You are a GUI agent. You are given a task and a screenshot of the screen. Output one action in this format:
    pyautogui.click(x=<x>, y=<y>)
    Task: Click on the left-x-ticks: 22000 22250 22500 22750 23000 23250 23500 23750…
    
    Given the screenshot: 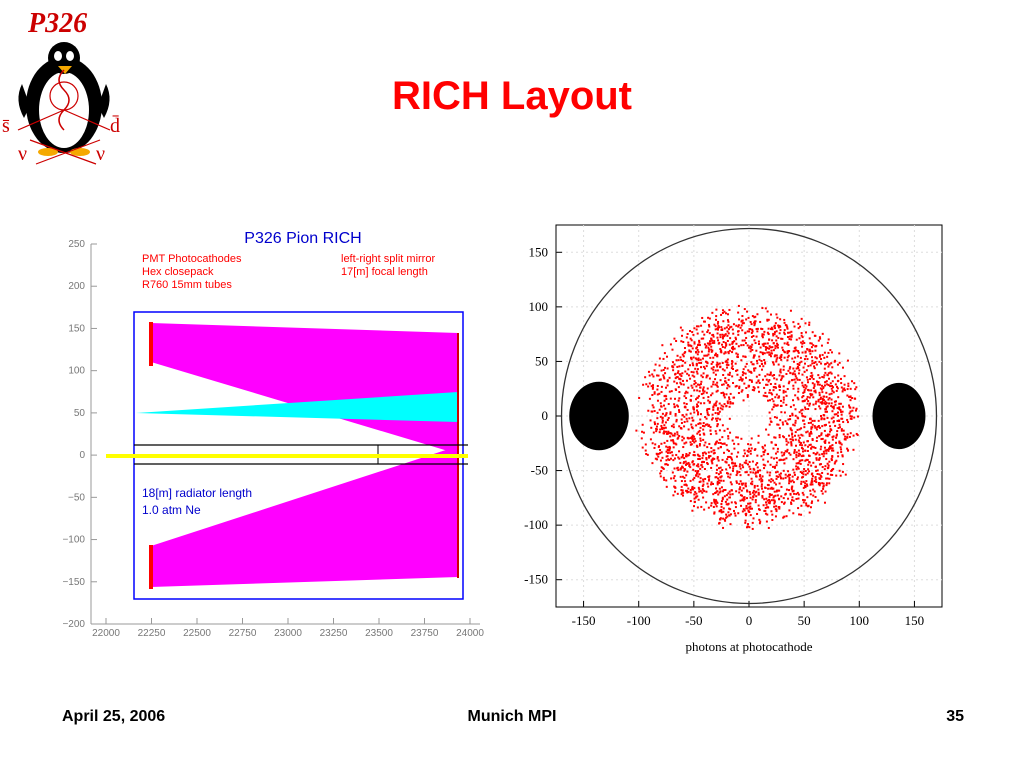 What is the action you would take?
    pyautogui.click(x=288, y=628)
    